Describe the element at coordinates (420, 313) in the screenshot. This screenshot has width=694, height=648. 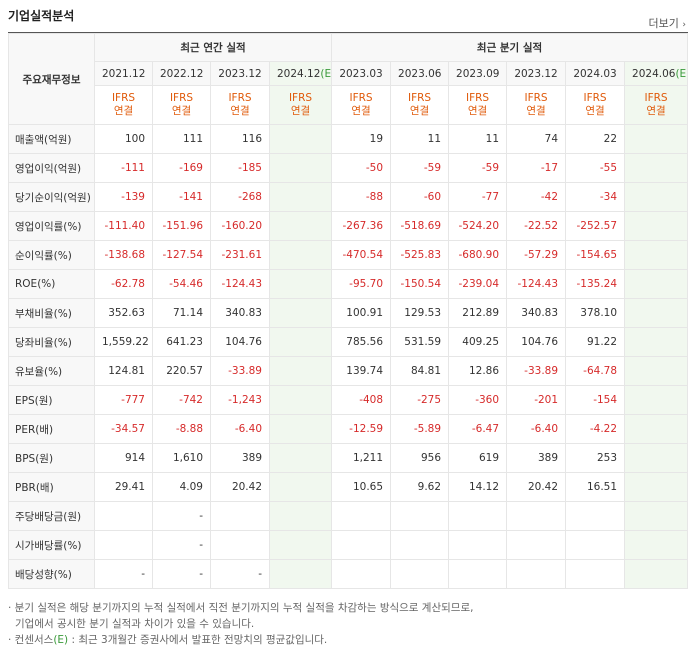
I see `quarter-value-cell: 129.53` at that location.